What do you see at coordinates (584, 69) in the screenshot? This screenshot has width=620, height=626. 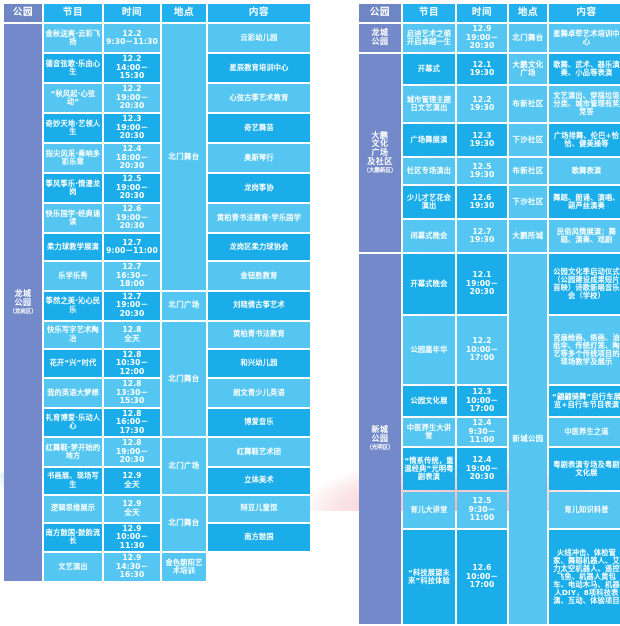 I see `content-cell: 歌舞、武术、器乐演奏、小品等表演` at bounding box center [584, 69].